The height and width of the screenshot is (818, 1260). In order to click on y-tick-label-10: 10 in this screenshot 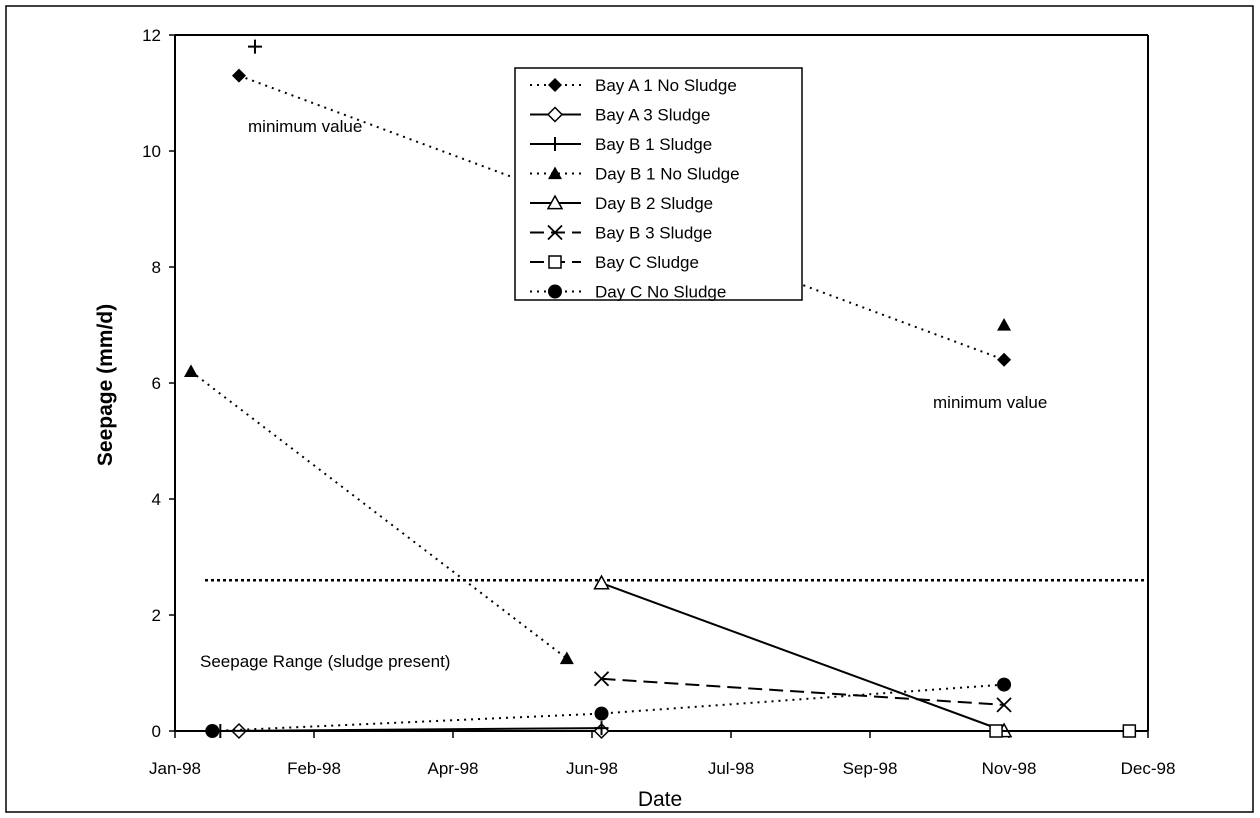, I will do `click(151, 151)`.